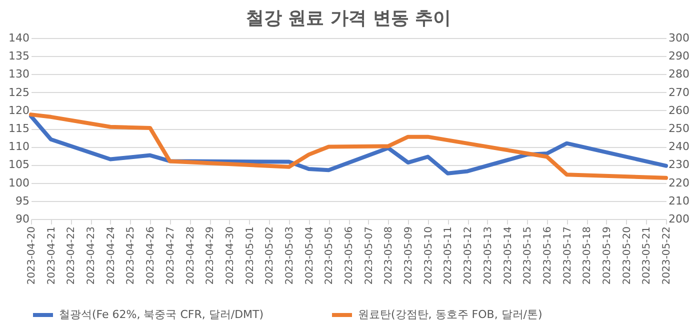  What do you see at coordinates (679, 147) in the screenshot?
I see `y2-tick-label: 240` at bounding box center [679, 147].